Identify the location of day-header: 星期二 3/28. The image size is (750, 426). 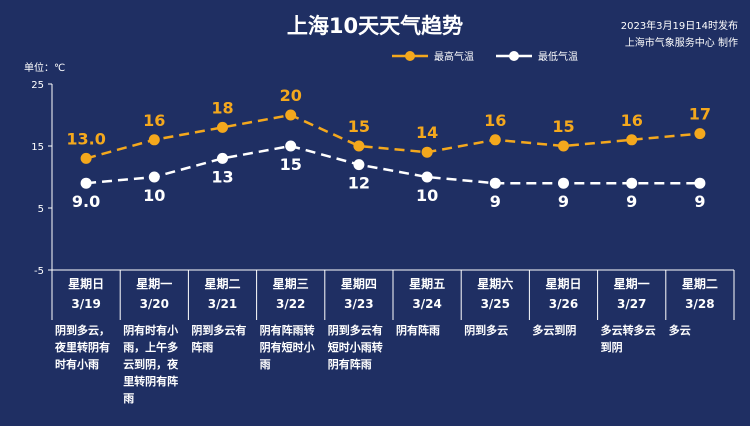
(700, 294).